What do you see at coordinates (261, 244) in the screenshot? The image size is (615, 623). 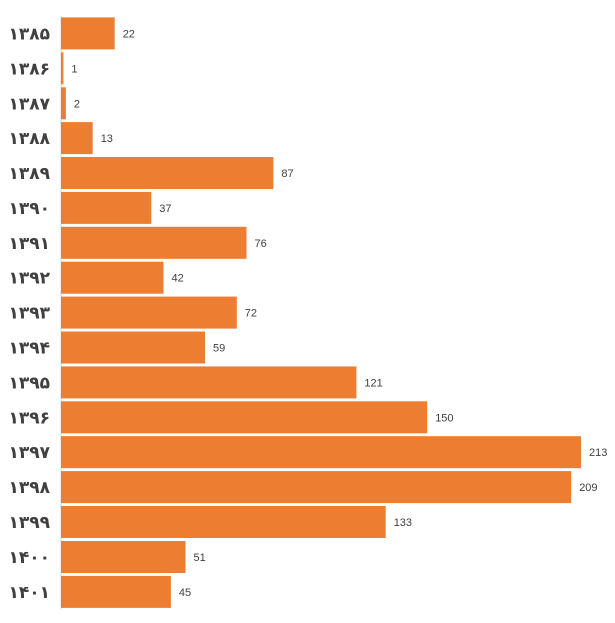 I see `data-label: 76` at bounding box center [261, 244].